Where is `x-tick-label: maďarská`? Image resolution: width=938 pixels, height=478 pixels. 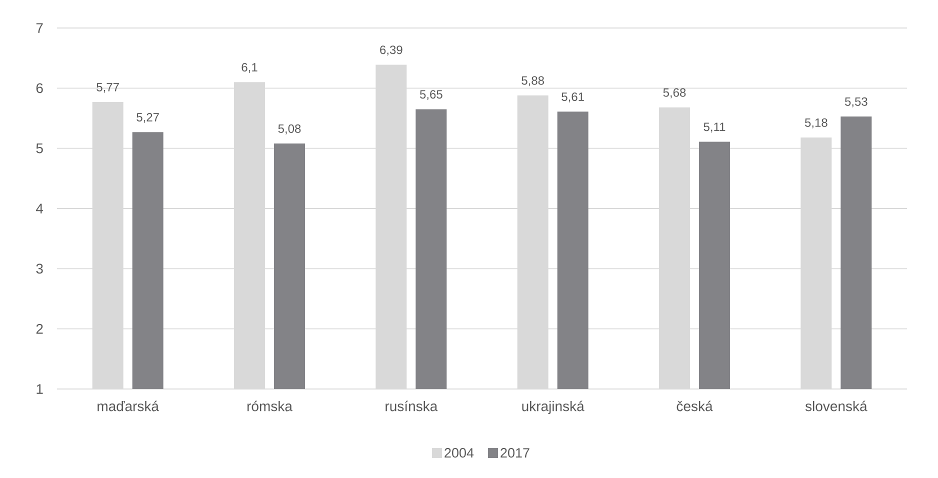 x-tick-label: maďarská is located at coordinates (128, 406).